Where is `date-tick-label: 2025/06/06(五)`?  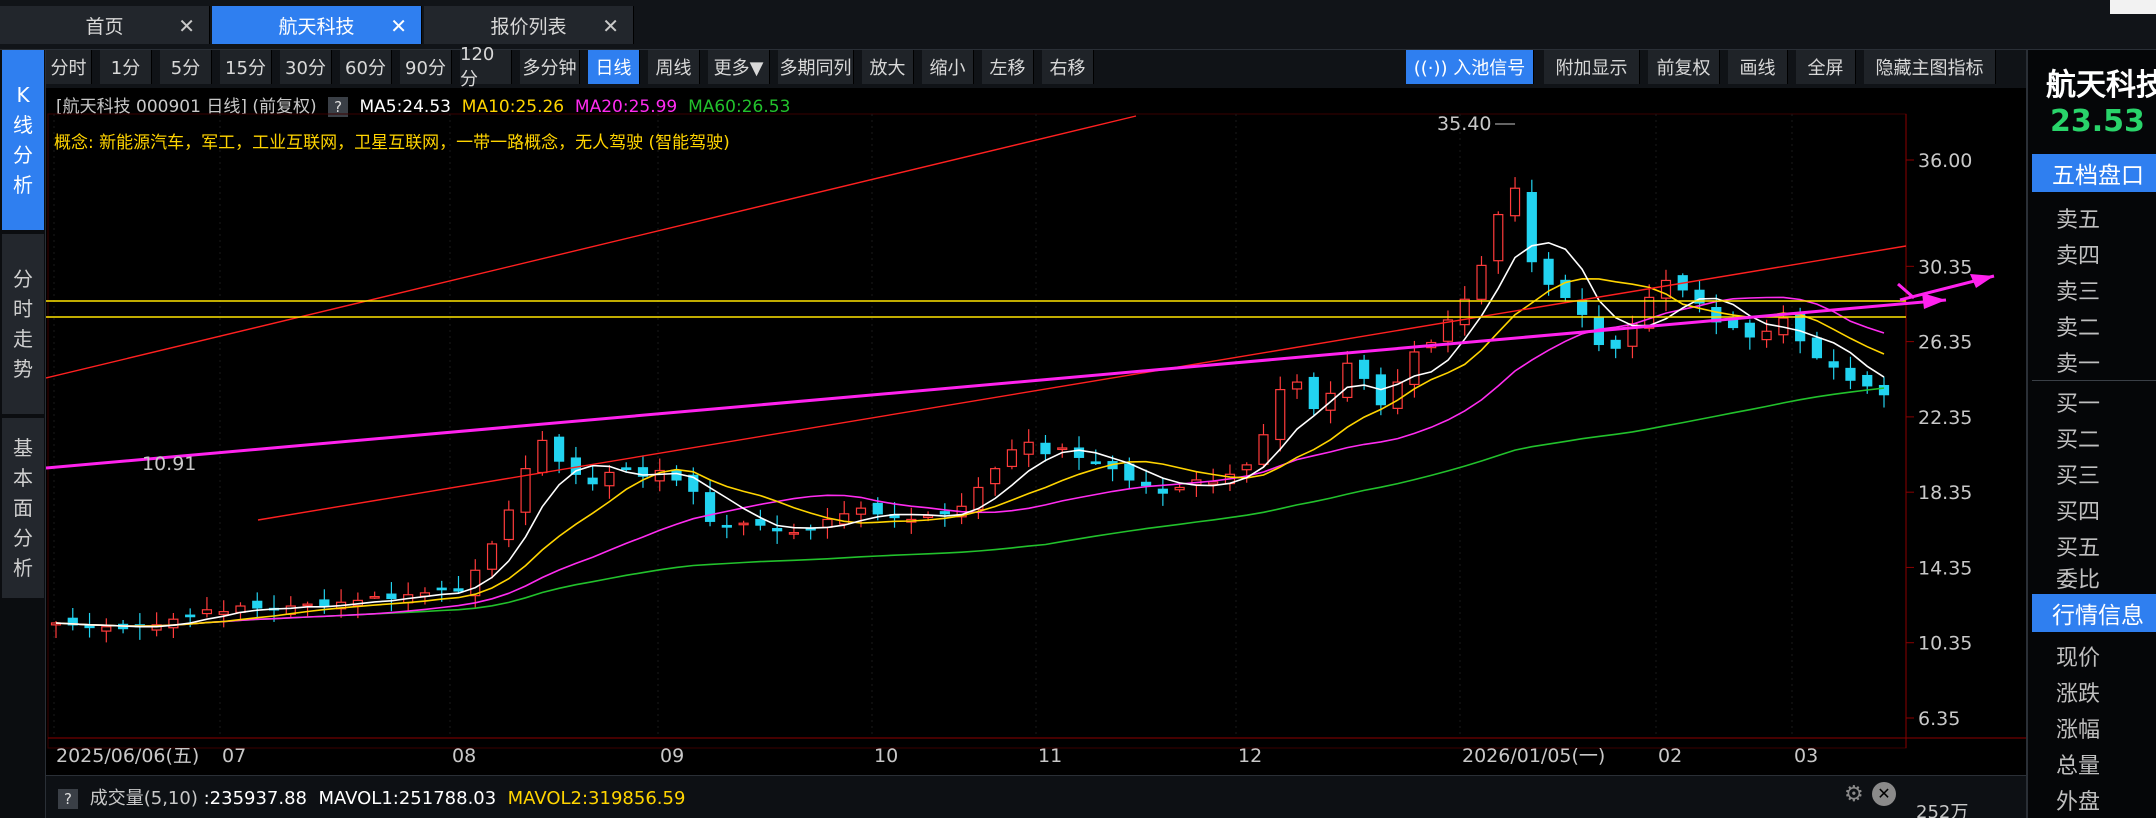
date-tick-label: 2025/06/06(五) is located at coordinates (127, 756).